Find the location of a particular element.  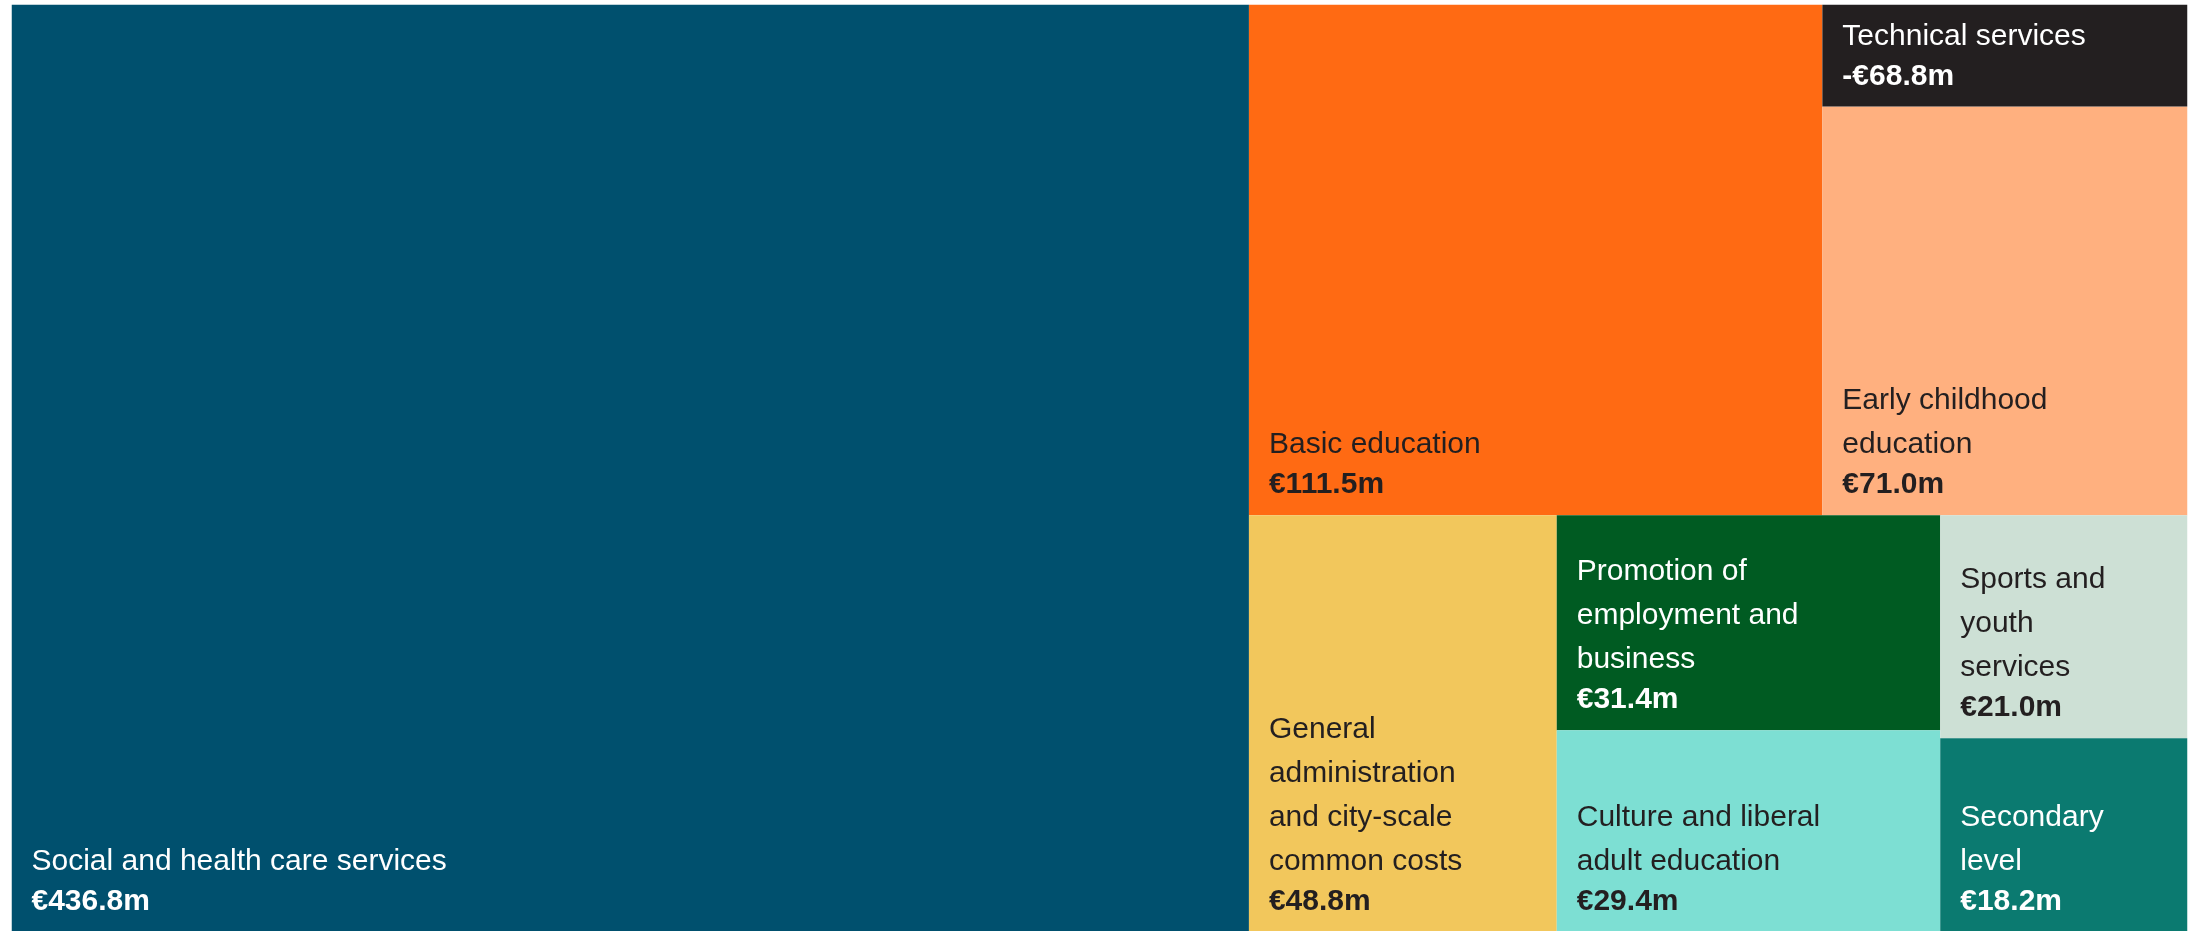

category-label: Culture and liberal adult education is located at coordinates (1698, 837).